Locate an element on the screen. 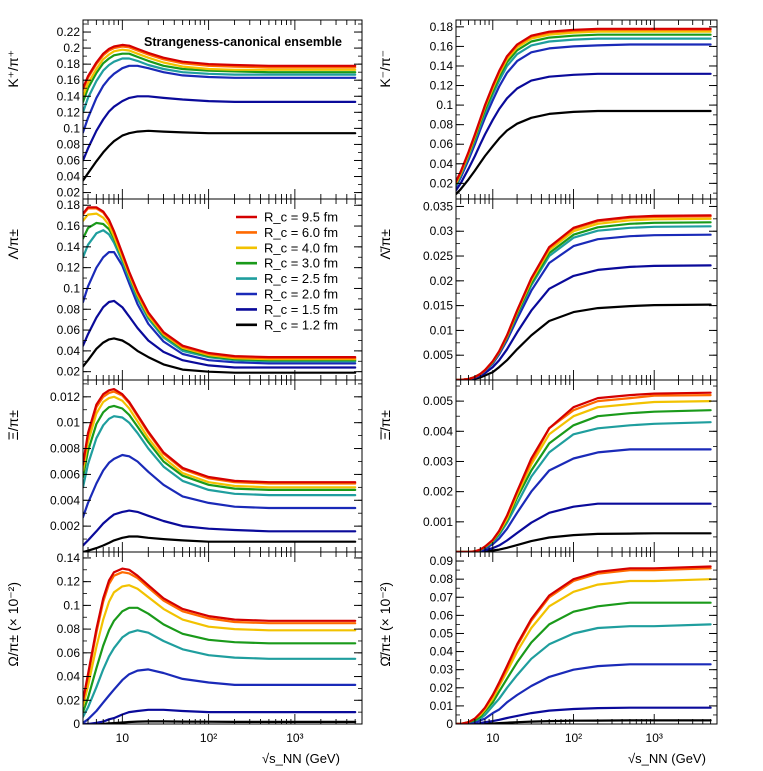  y-tick-label: 0.008 is located at coordinates (65, 449).